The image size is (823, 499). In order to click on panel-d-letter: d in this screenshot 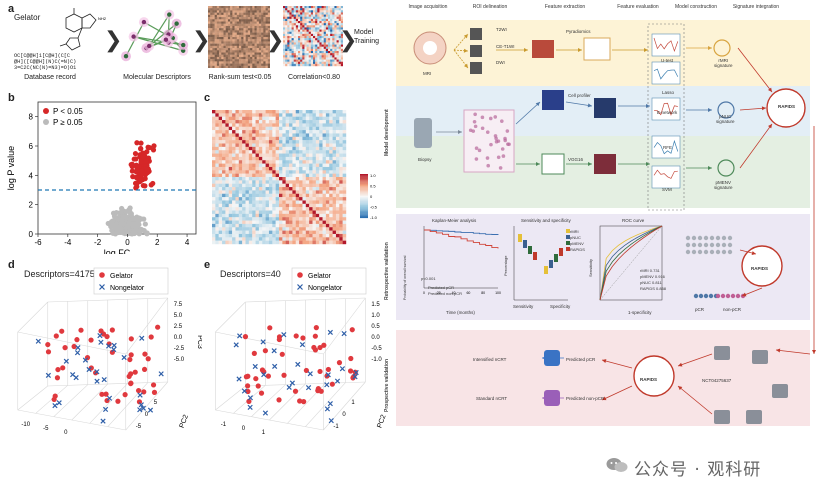, I will do `click(11, 265)`.